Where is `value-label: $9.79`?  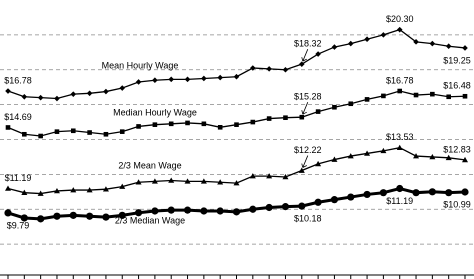 value-label: $9.79 is located at coordinates (18, 225).